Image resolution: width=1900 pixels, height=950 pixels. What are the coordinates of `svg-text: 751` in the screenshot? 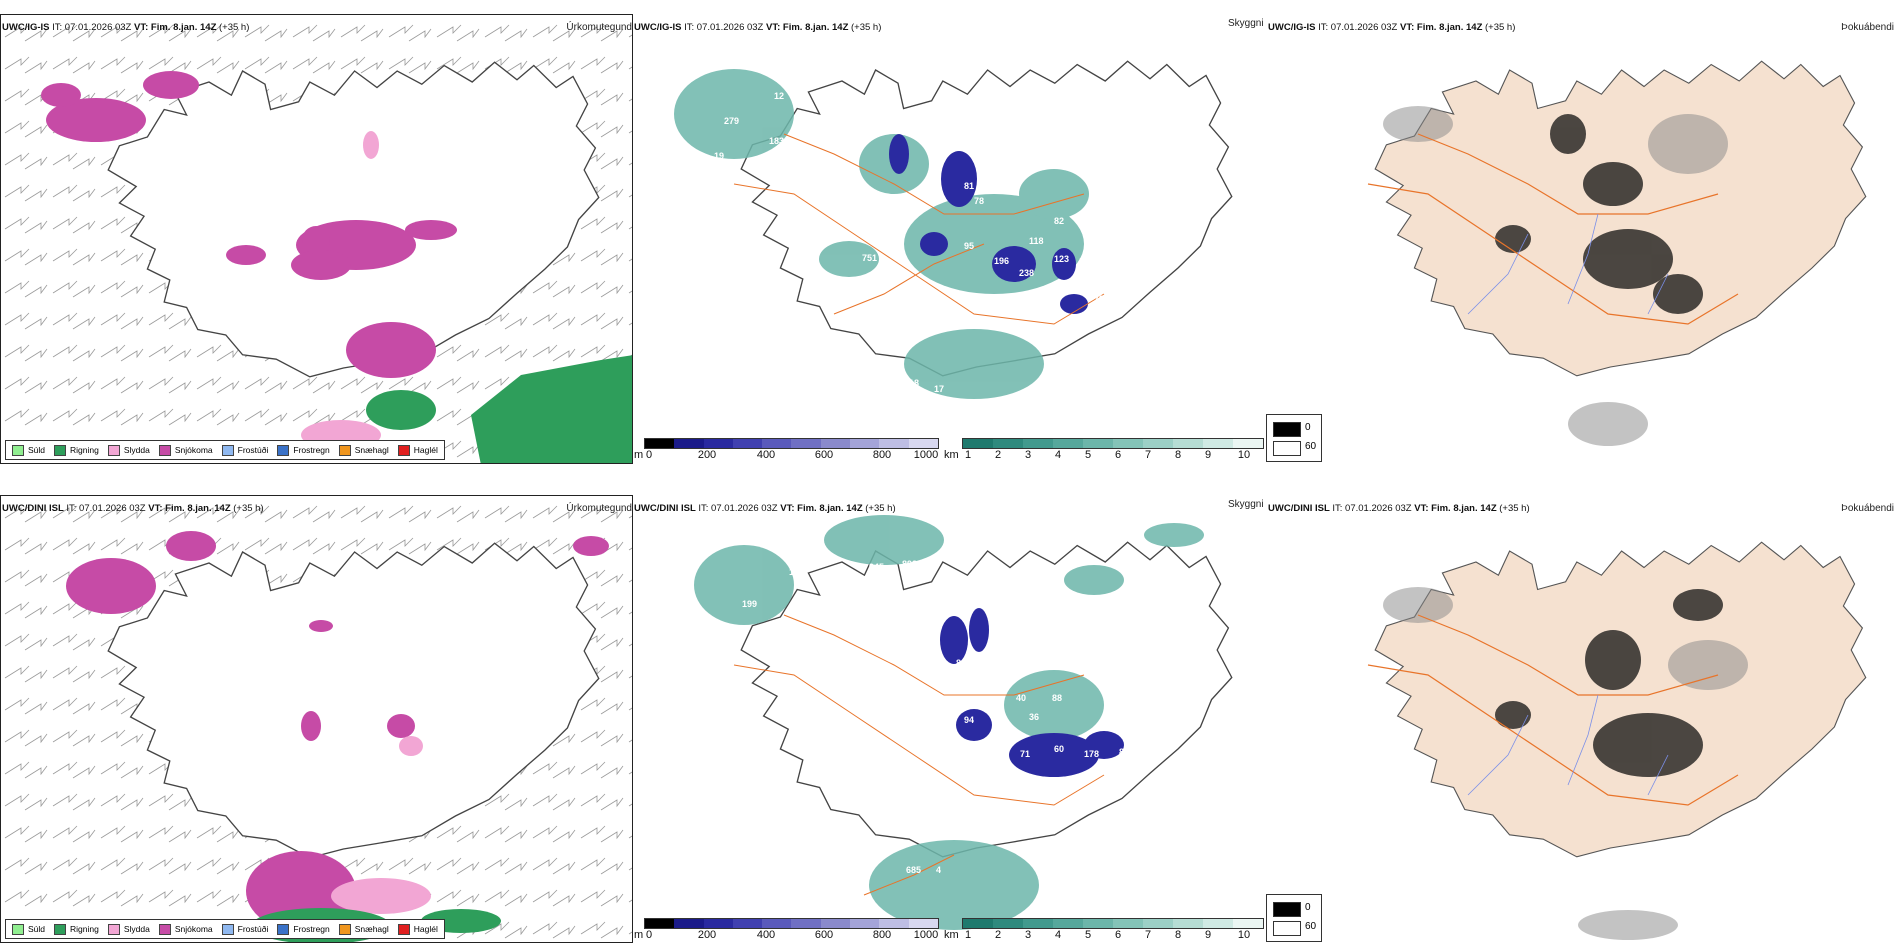 It's located at (869, 258).